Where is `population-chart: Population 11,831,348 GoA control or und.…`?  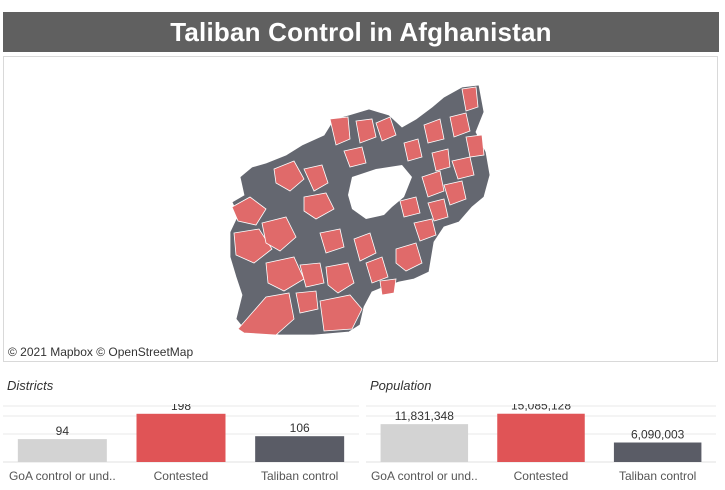
population-chart: Population 11,831,348 GoA control or und.… is located at coordinates (543, 433).